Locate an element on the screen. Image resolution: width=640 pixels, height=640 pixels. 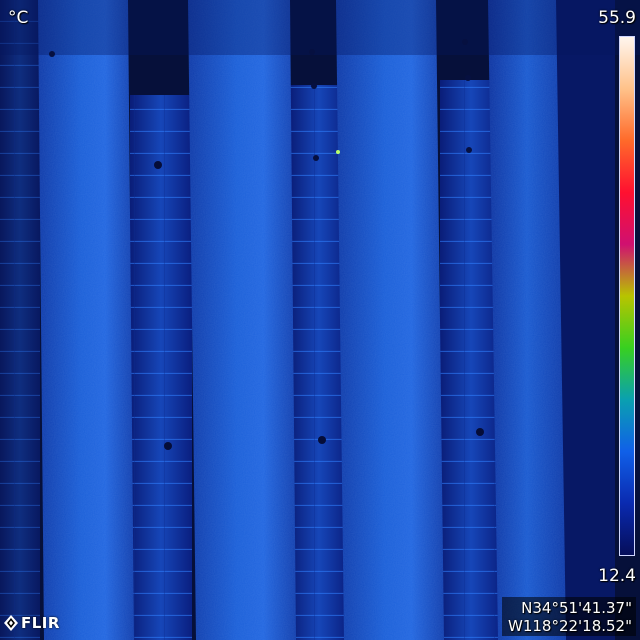
gps-coordinates: N34°51'41.37" W118°22'18.52" is located at coordinates (568, 616).